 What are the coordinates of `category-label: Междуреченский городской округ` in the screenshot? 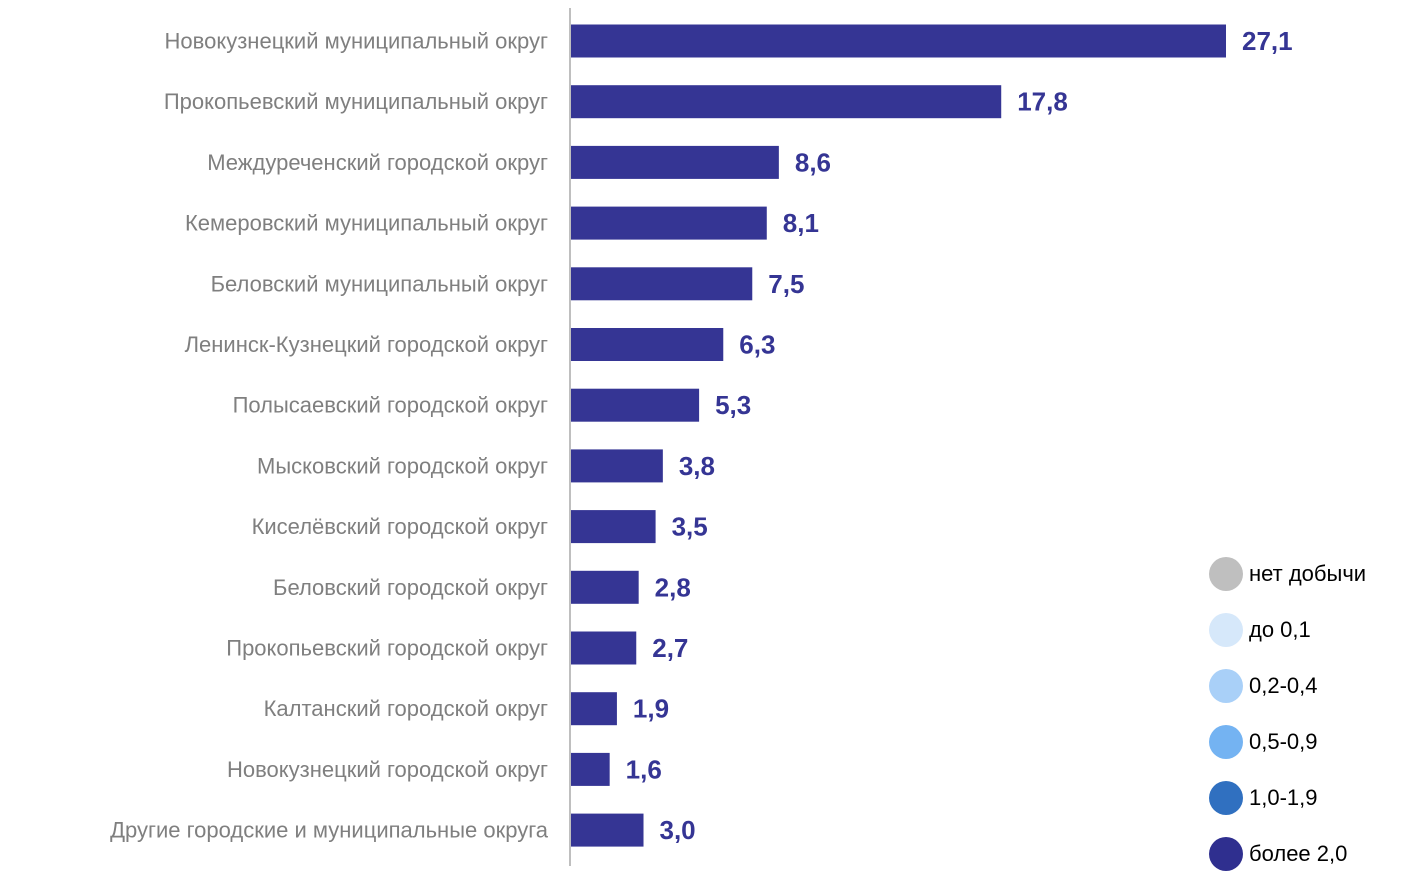 It's located at (377, 162).